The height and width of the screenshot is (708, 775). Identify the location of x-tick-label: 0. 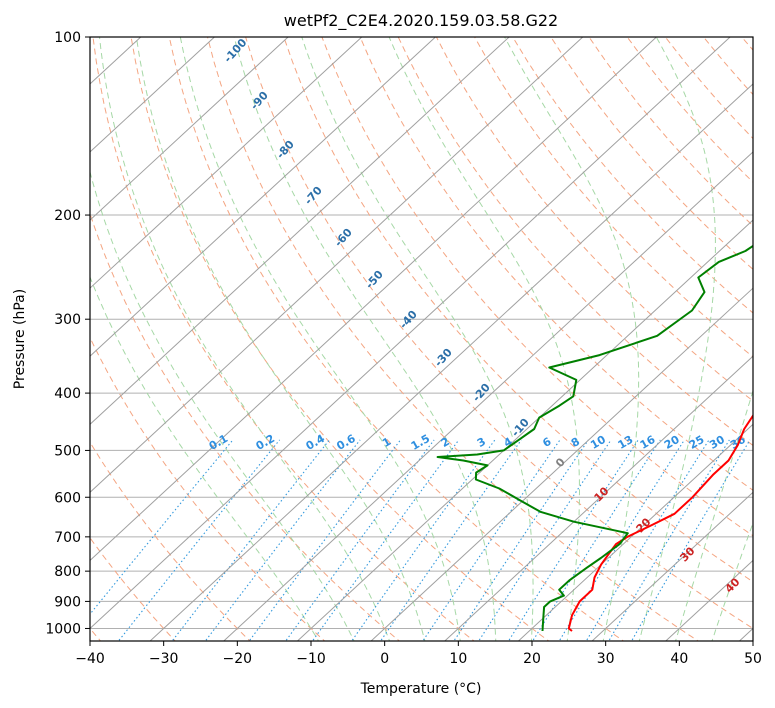
(384, 659).